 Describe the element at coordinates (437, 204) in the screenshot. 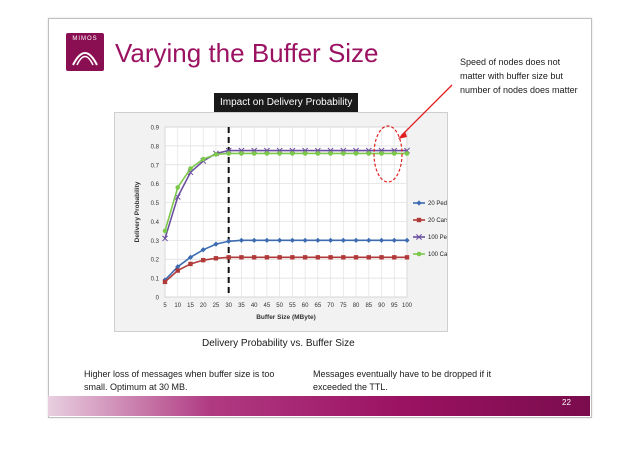

I see `legend-label: 20 Pedestrians` at that location.